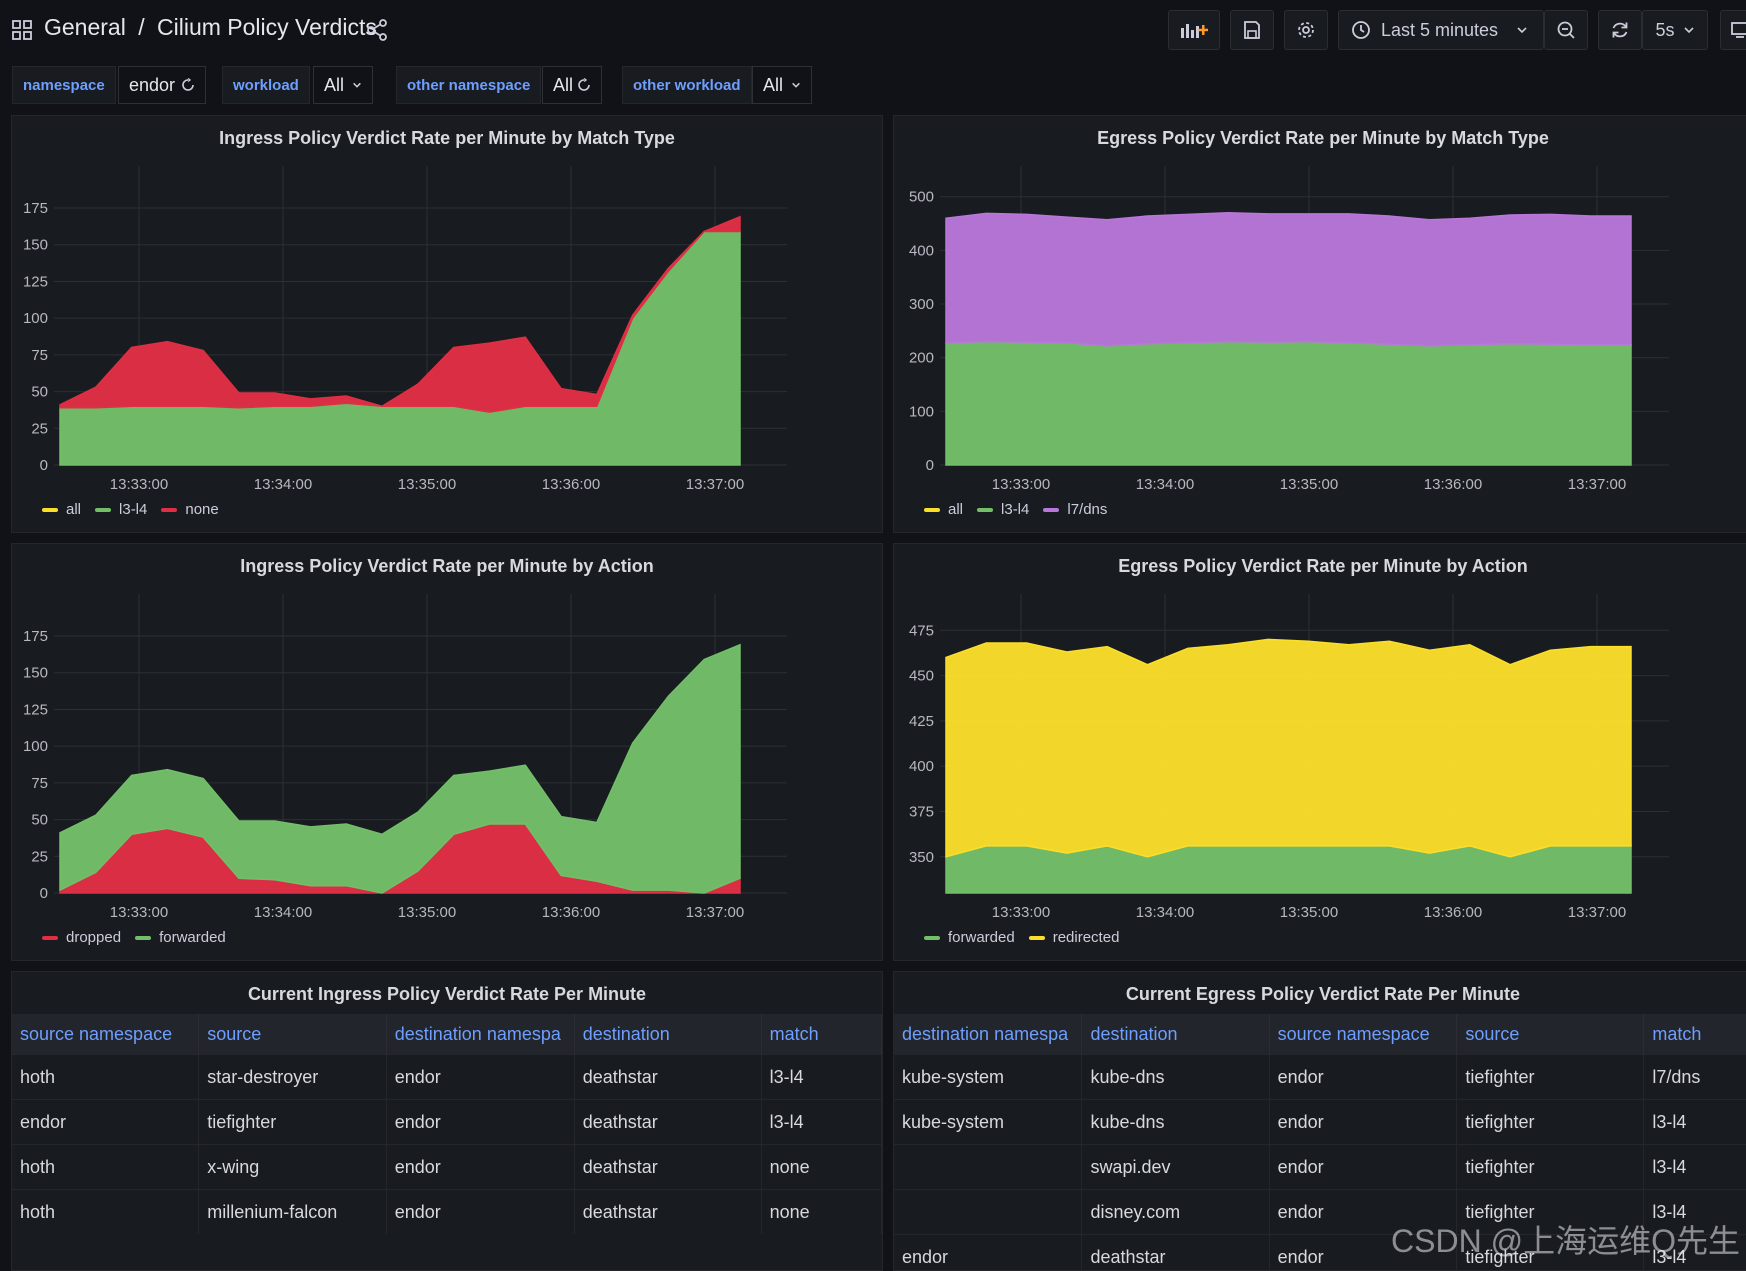 This screenshot has width=1746, height=1271. I want to click on variable-select-other-namespace: All, so click(572, 85).